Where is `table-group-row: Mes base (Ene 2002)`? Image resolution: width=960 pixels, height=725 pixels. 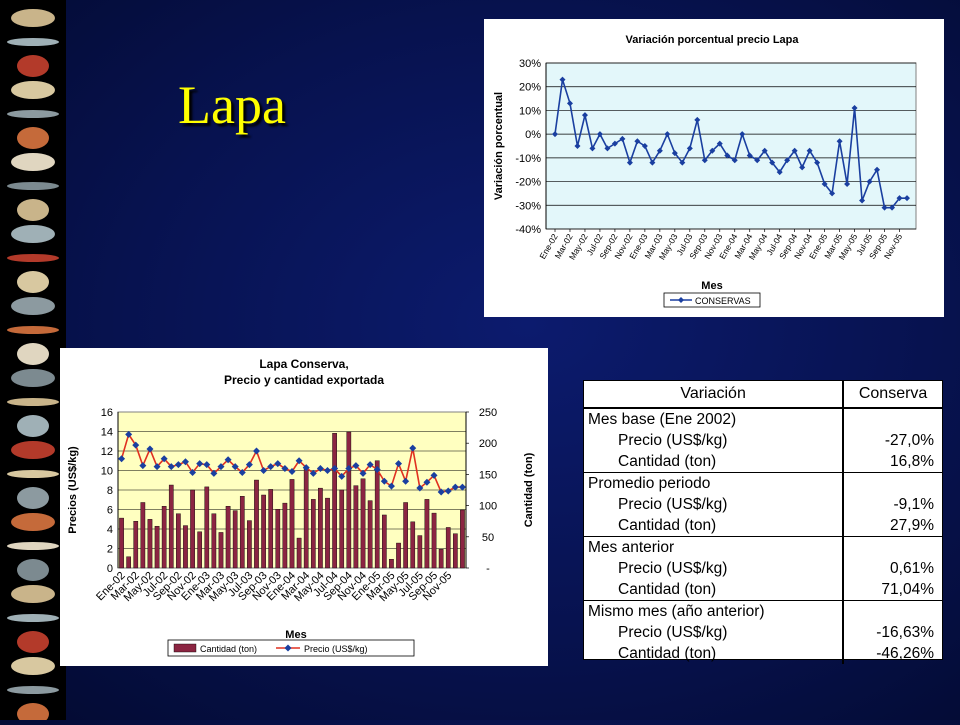
table-group-row: Mes base (Ene 2002) is located at coordinates (763, 419).